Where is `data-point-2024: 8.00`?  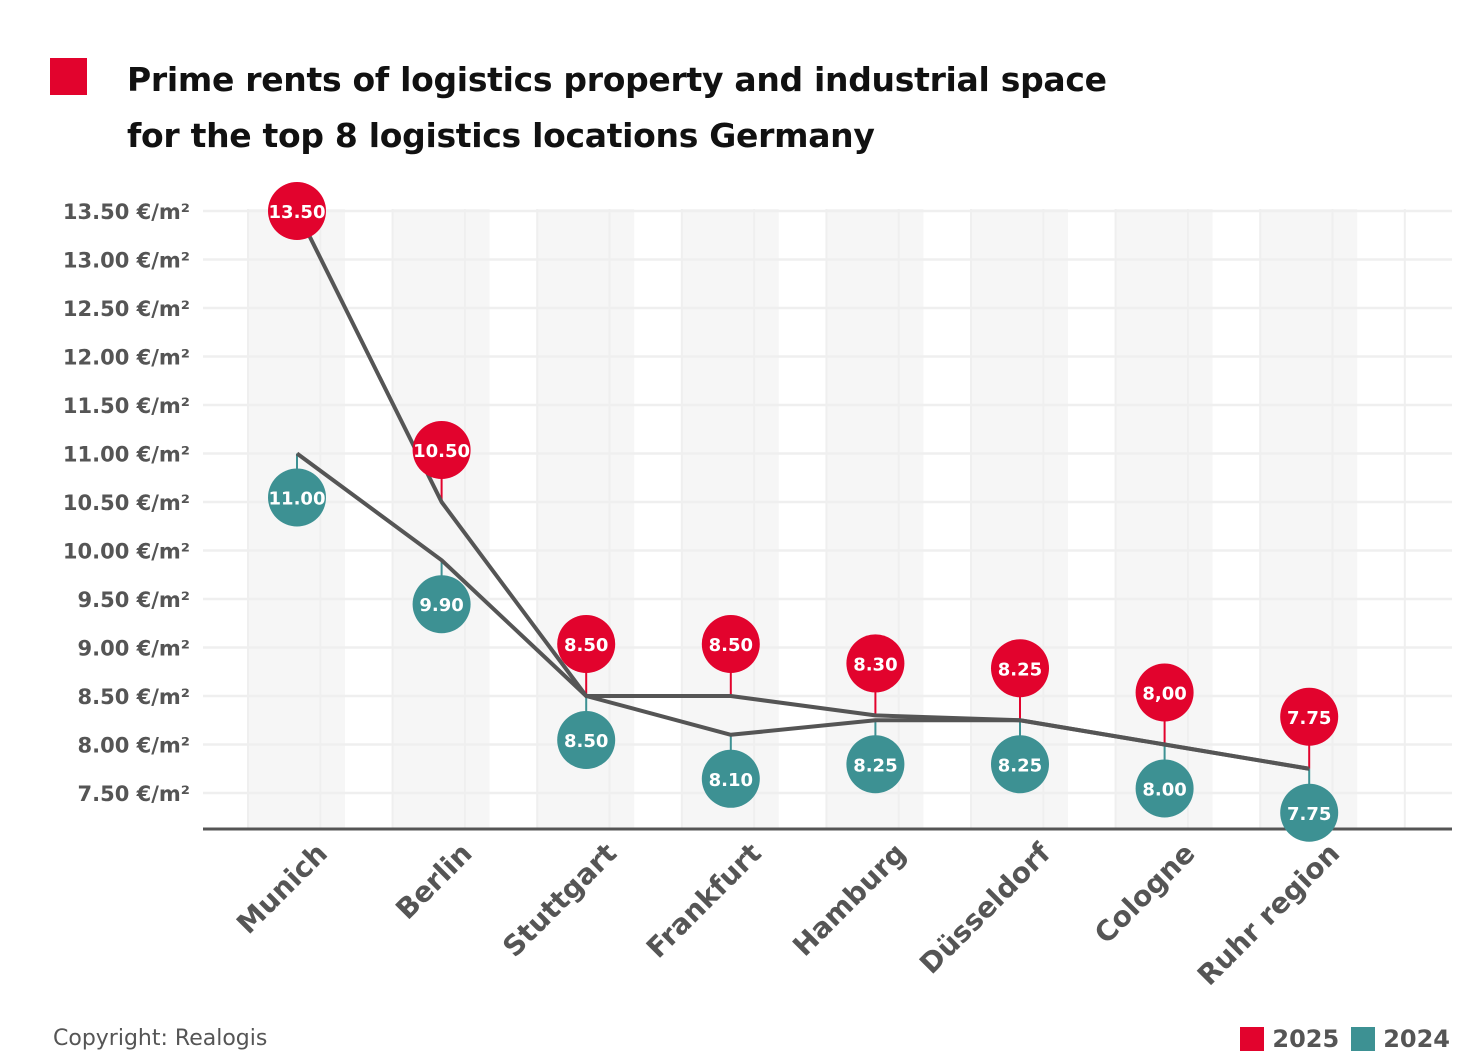 data-point-2024: 8.00 is located at coordinates (1164, 788).